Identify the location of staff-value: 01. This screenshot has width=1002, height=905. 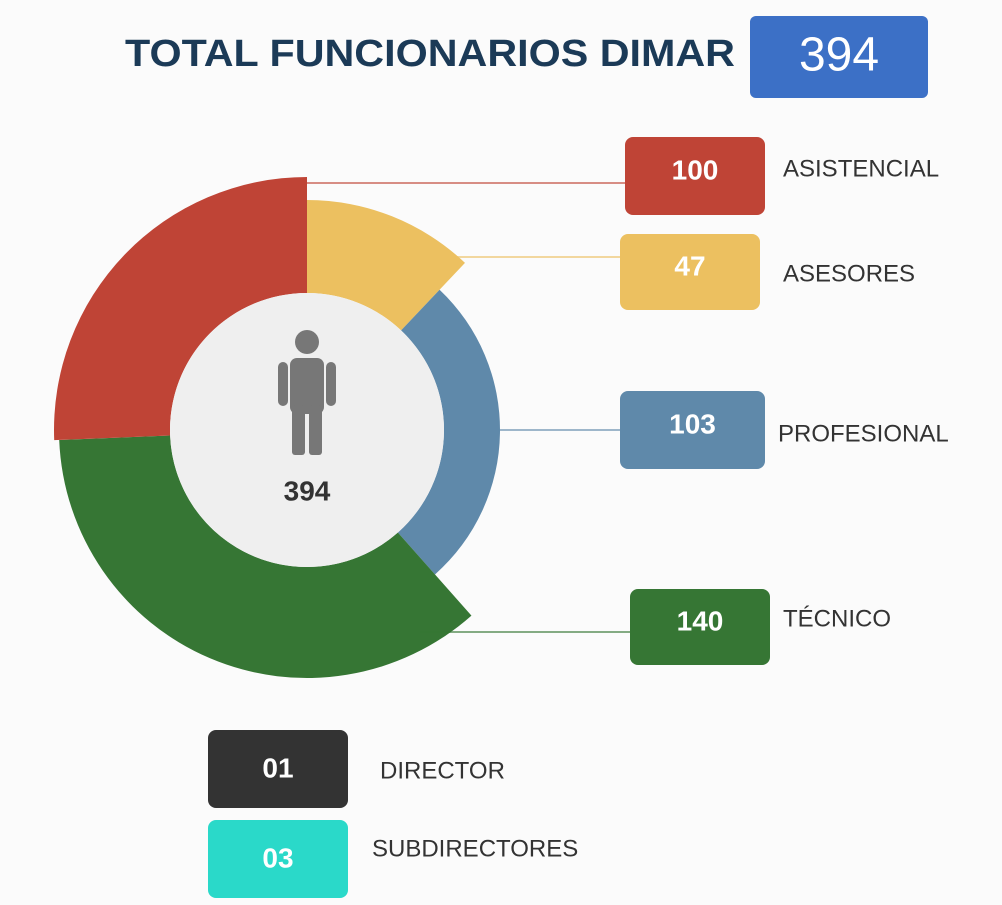
(277, 767).